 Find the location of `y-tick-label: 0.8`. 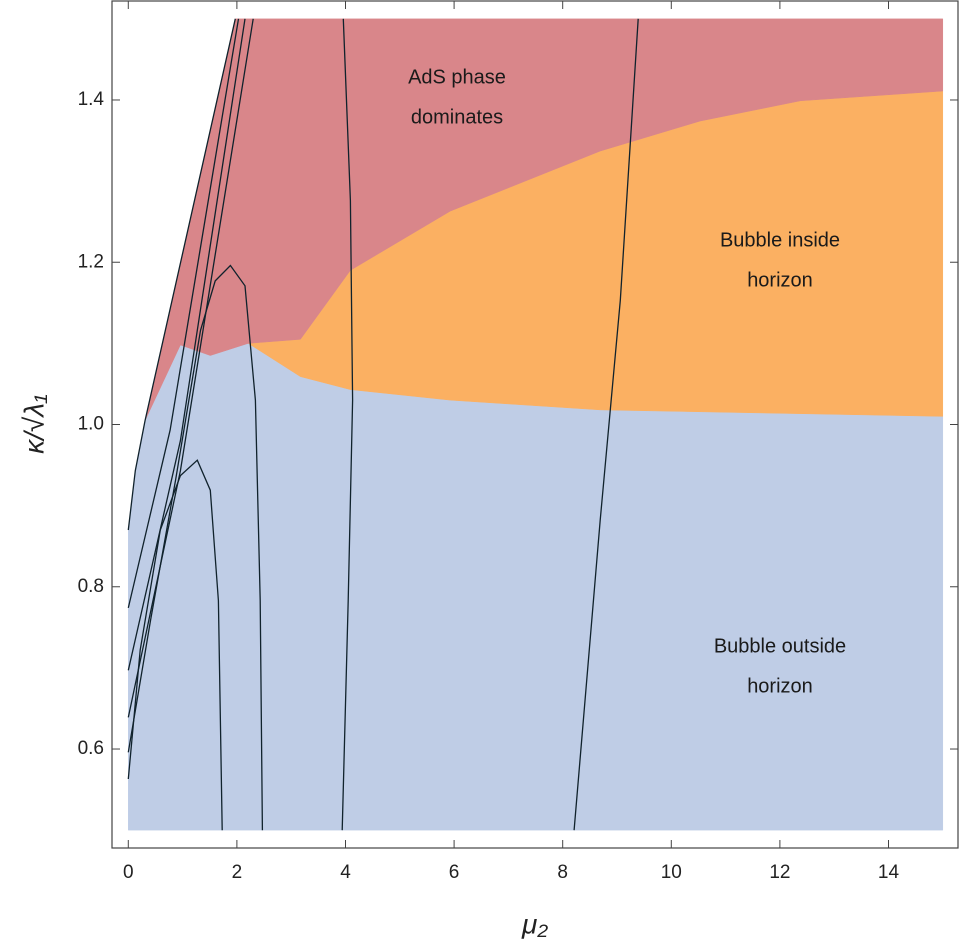

y-tick-label: 0.8 is located at coordinates (91, 586).